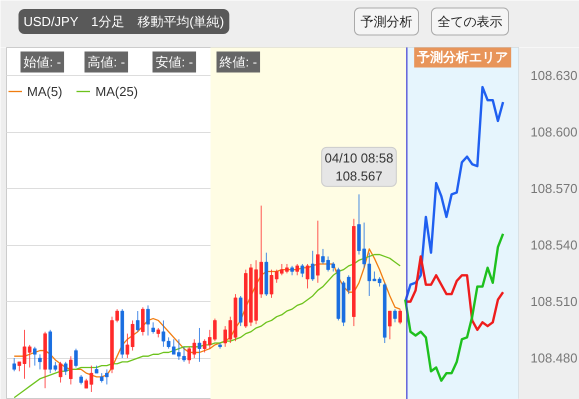 Image resolution: width=579 pixels, height=399 pixels. What do you see at coordinates (124, 21) in the screenshot?
I see `chart-title: USD/JPY 1分足 移動平均(単純)` at bounding box center [124, 21].